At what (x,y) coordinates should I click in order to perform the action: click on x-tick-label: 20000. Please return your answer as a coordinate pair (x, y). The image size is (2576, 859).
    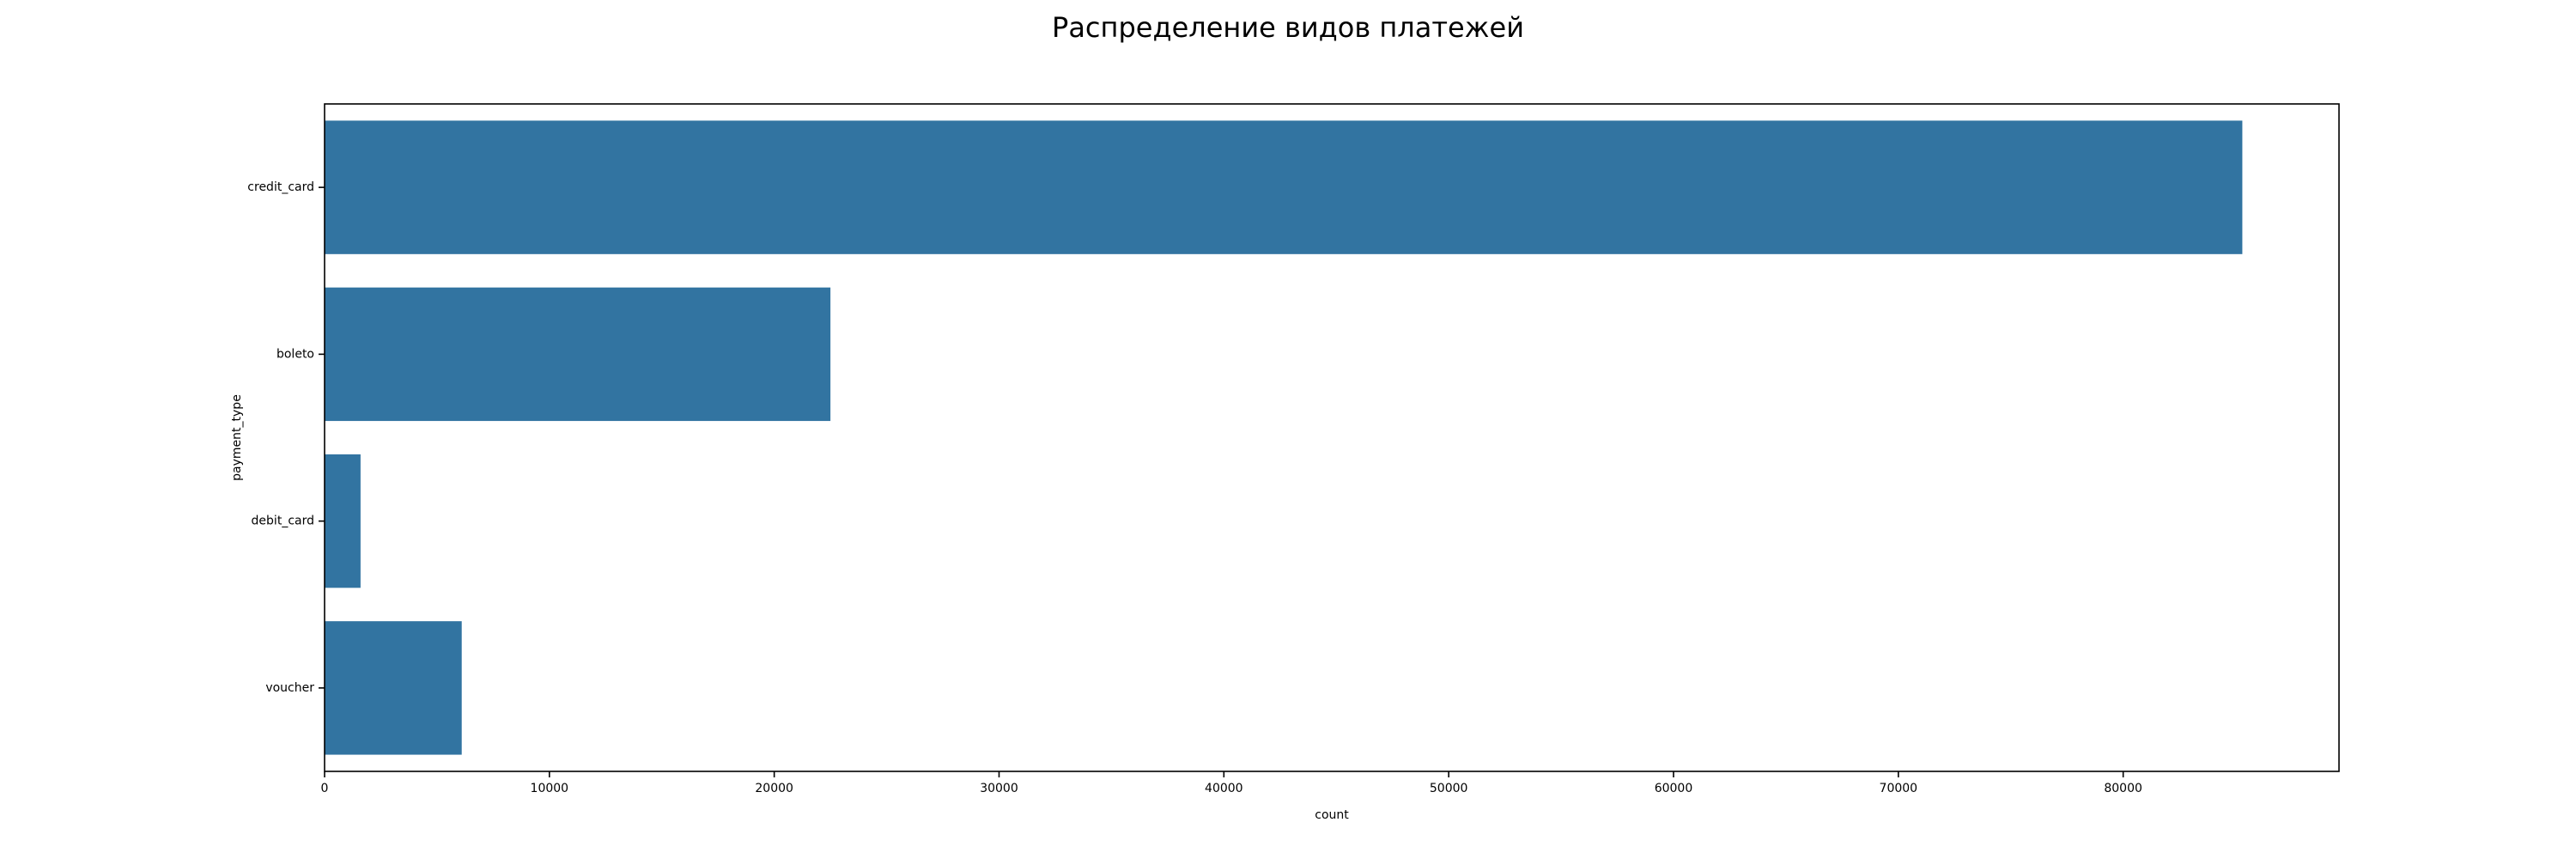
    Looking at the image, I should click on (774, 788).